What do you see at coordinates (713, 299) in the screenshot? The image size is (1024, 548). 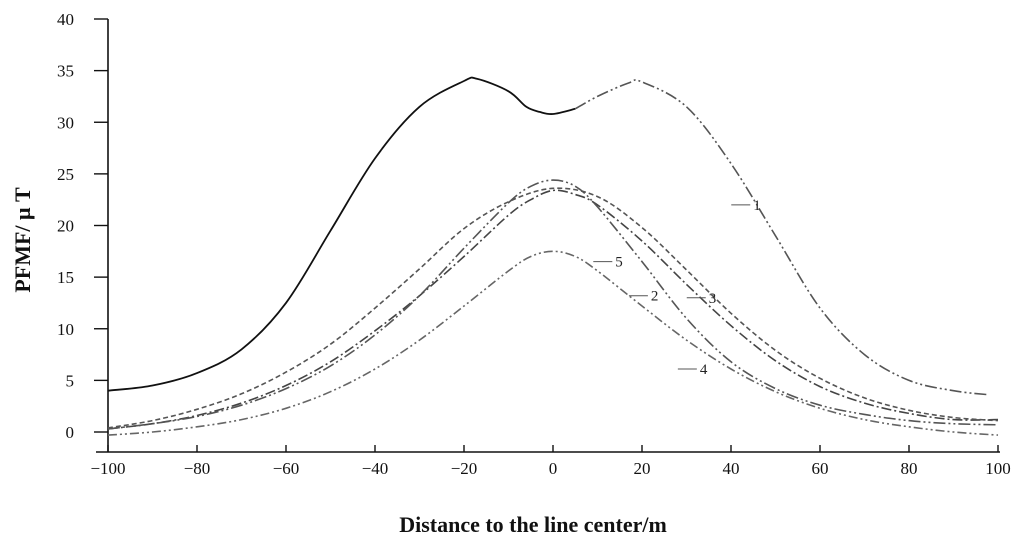 I see `curve-label-3: 3` at bounding box center [713, 299].